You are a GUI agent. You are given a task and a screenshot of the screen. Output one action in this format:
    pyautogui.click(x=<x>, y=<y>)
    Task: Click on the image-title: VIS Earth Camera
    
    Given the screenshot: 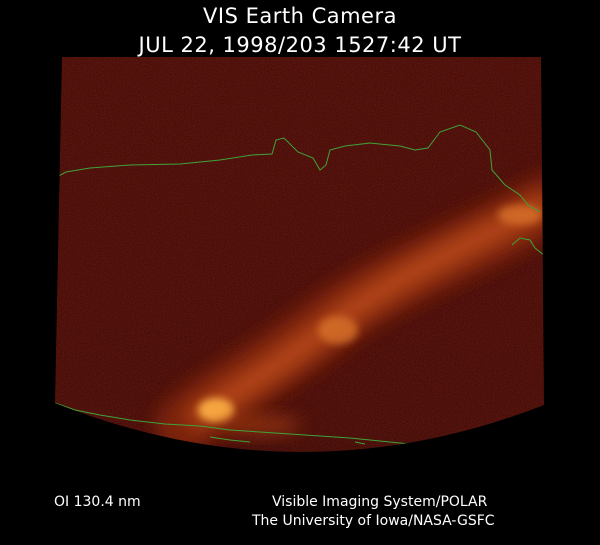 What is the action you would take?
    pyautogui.click(x=300, y=16)
    